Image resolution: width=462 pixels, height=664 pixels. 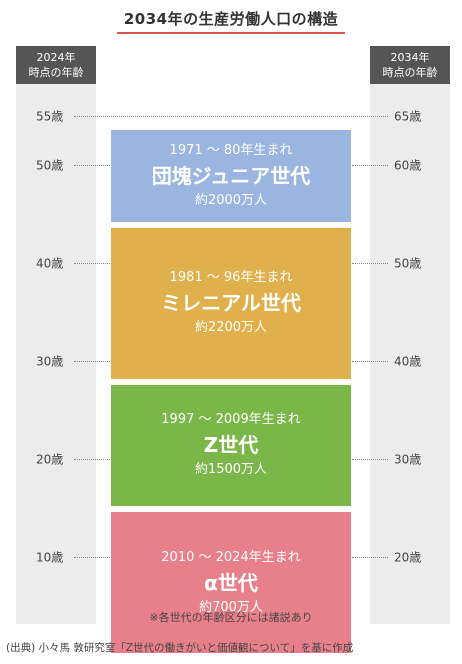 What do you see at coordinates (50, 165) in the screenshot?
I see `left-age-tick: 50歳` at bounding box center [50, 165].